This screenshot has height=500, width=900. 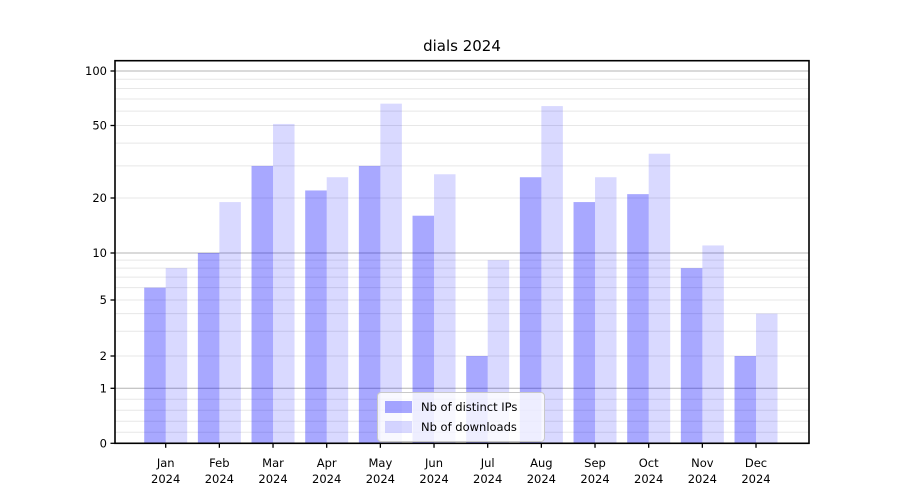 What do you see at coordinates (155, 365) in the screenshot?
I see `bar-jan-distinct-ips` at bounding box center [155, 365].